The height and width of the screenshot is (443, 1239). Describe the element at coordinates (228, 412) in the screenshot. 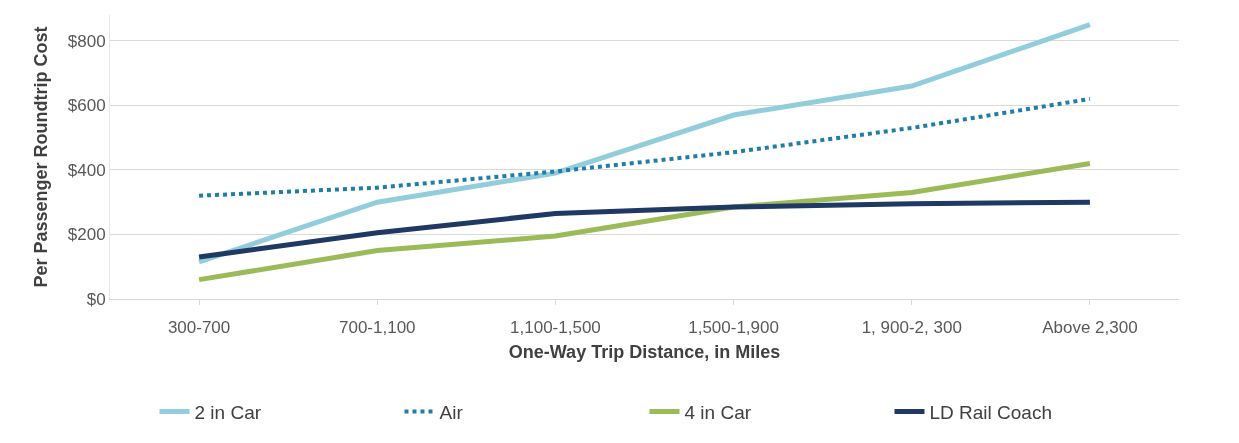

I see `legend-label: 2 in Car` at that location.